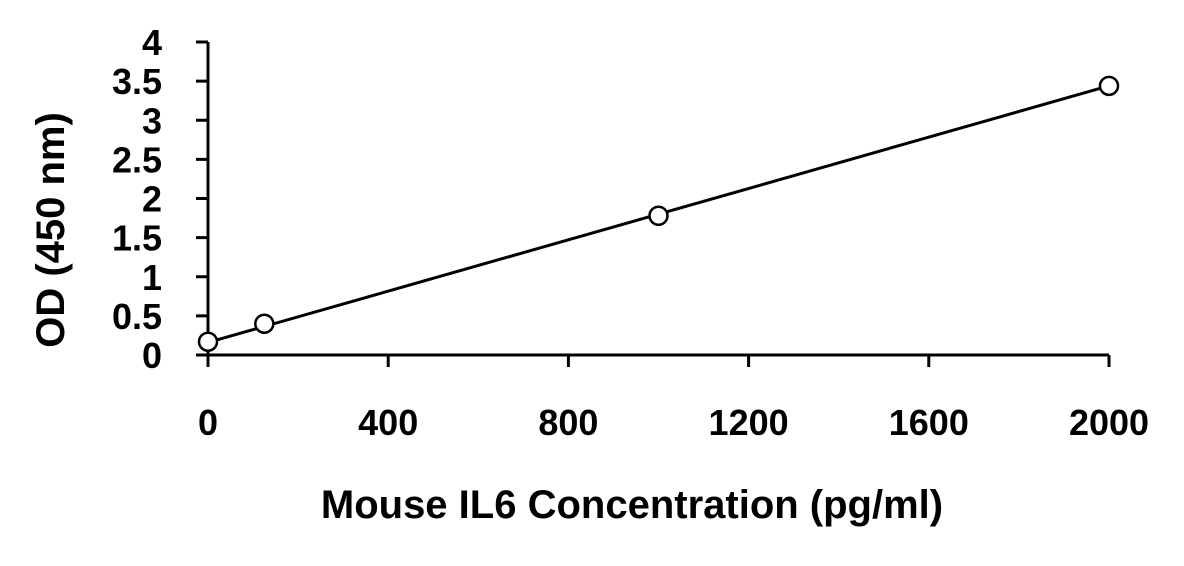 The image size is (1184, 566). What do you see at coordinates (137, 81) in the screenshot?
I see `y-tick-label: 3.5` at bounding box center [137, 81].